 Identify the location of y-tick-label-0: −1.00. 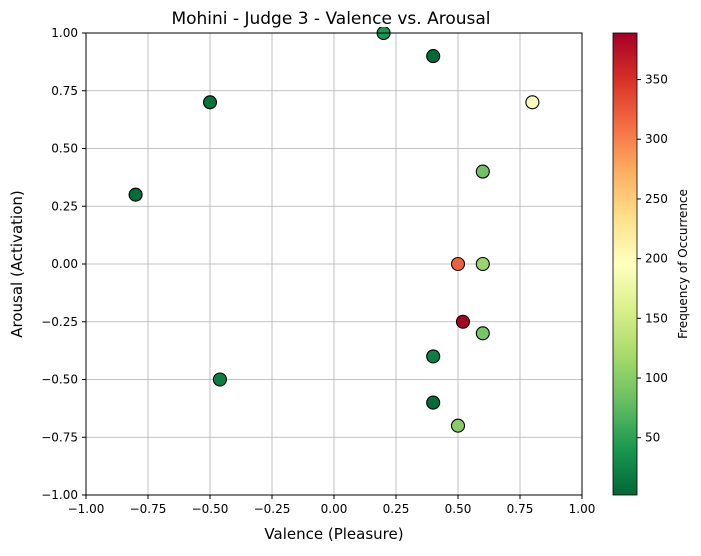
(59, 495).